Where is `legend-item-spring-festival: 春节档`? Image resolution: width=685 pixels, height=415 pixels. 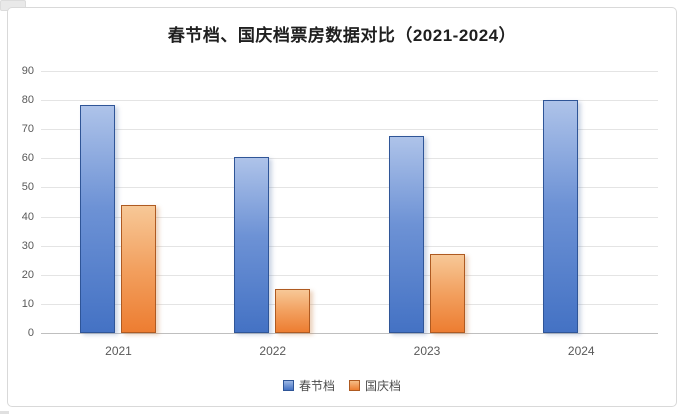
legend-item-spring-festival: 春节档 is located at coordinates (308, 385).